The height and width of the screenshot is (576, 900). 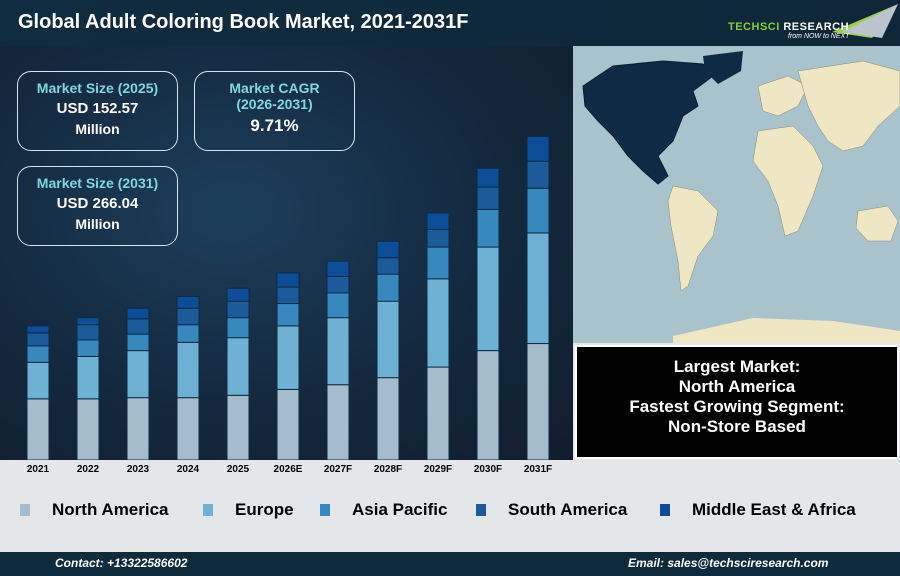 What do you see at coordinates (97, 88) in the screenshot?
I see `kpi-label: Market Size (2025)` at bounding box center [97, 88].